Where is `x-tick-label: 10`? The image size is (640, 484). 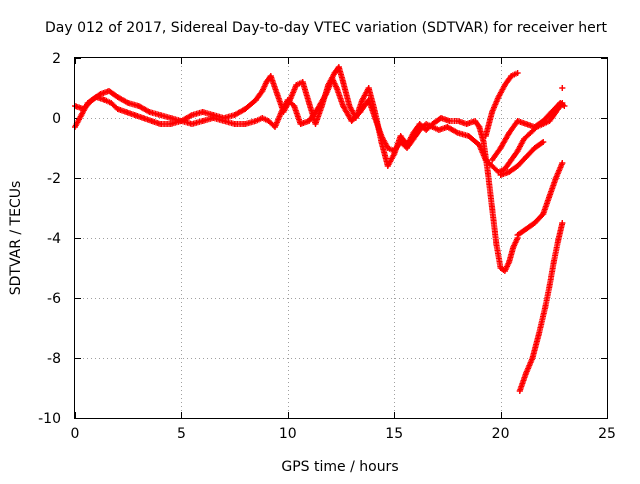
x-tick-label: 10 is located at coordinates (288, 434).